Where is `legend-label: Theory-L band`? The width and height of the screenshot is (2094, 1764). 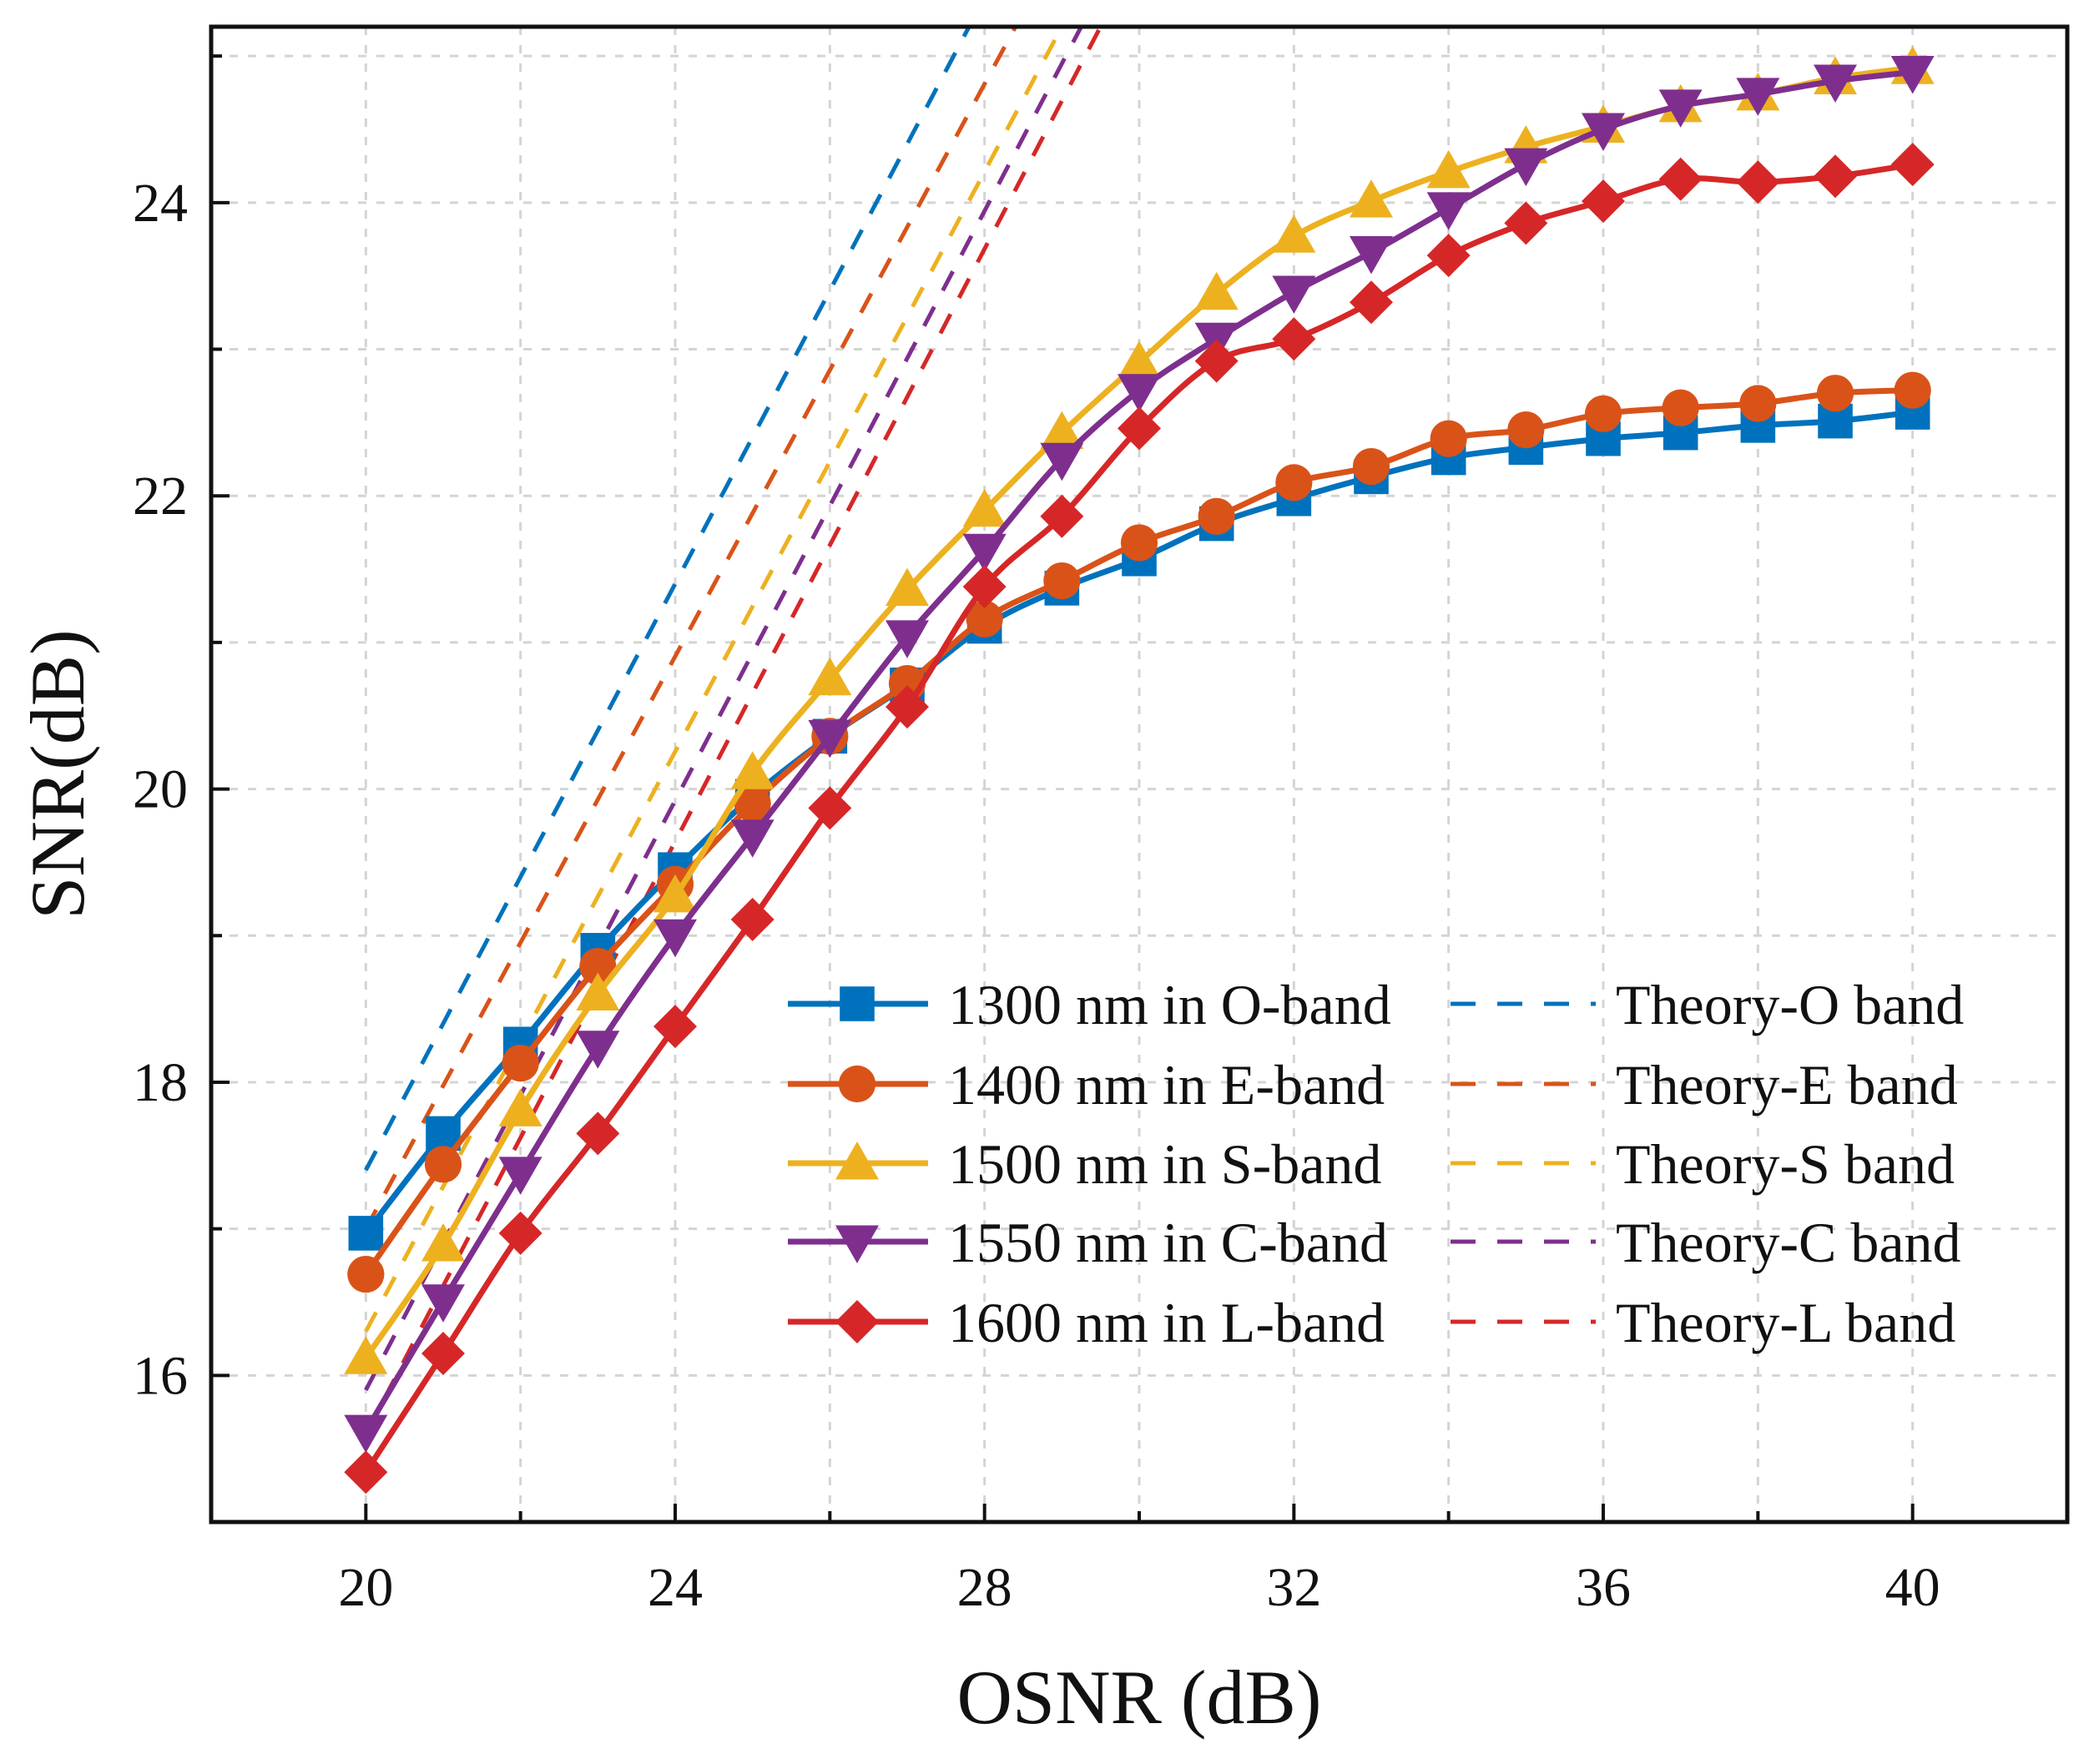
legend-label: Theory-L band is located at coordinates (1785, 1322).